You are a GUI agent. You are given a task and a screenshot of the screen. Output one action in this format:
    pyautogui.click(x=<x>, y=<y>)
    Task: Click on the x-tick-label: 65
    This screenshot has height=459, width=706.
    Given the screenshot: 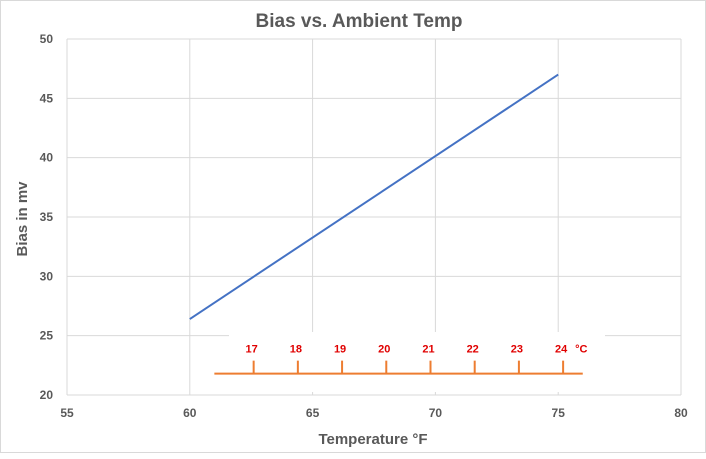 What is the action you would take?
    pyautogui.click(x=313, y=413)
    